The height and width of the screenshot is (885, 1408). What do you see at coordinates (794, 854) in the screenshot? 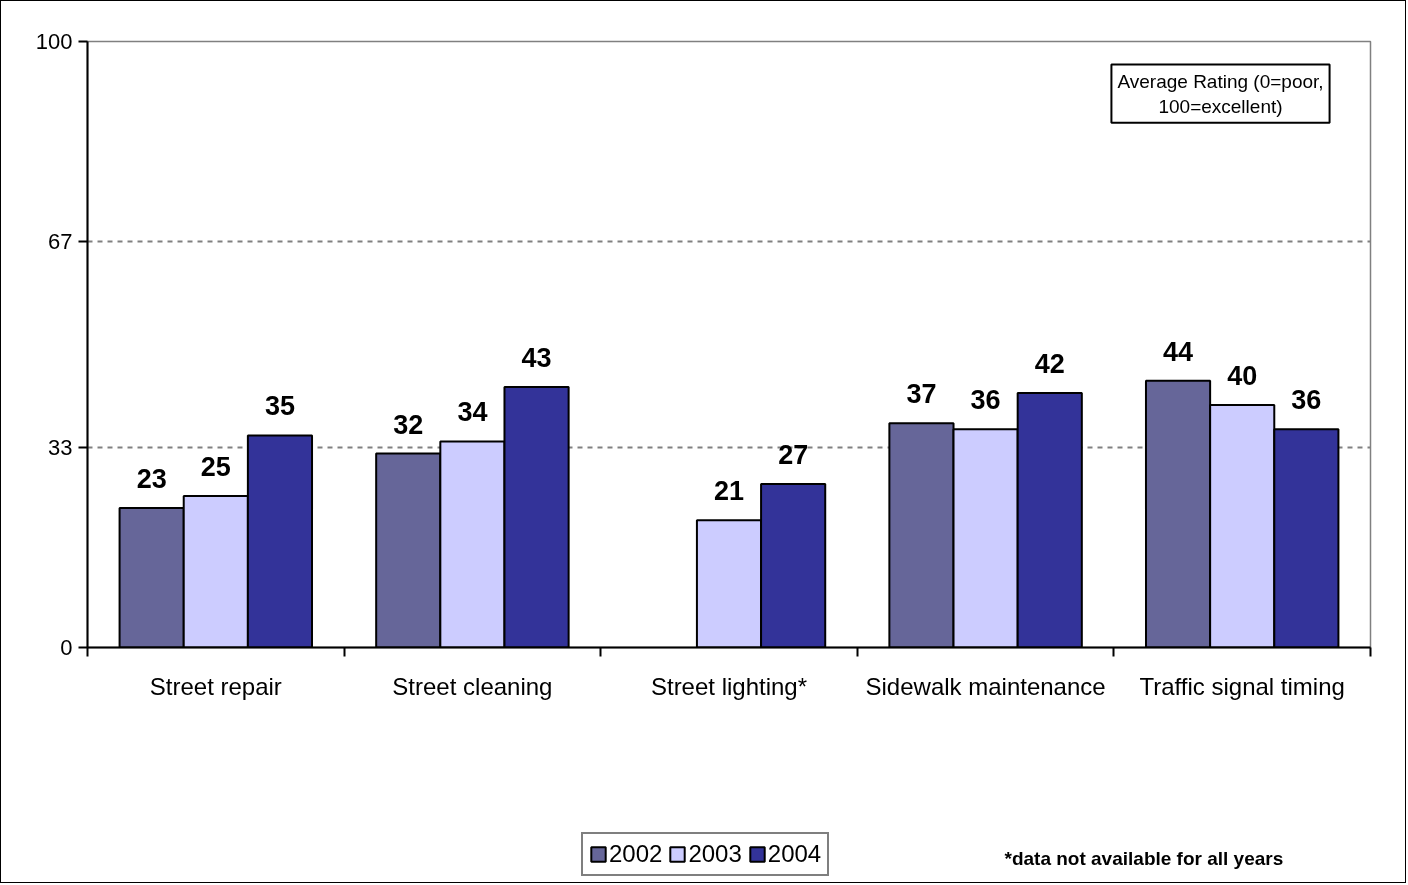
I see `legend-label: 2004` at bounding box center [794, 854].